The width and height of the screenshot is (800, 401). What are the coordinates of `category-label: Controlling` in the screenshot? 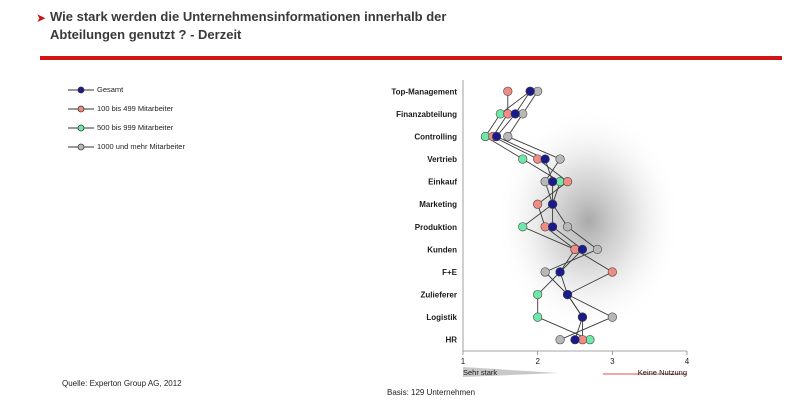 It's located at (435, 136).